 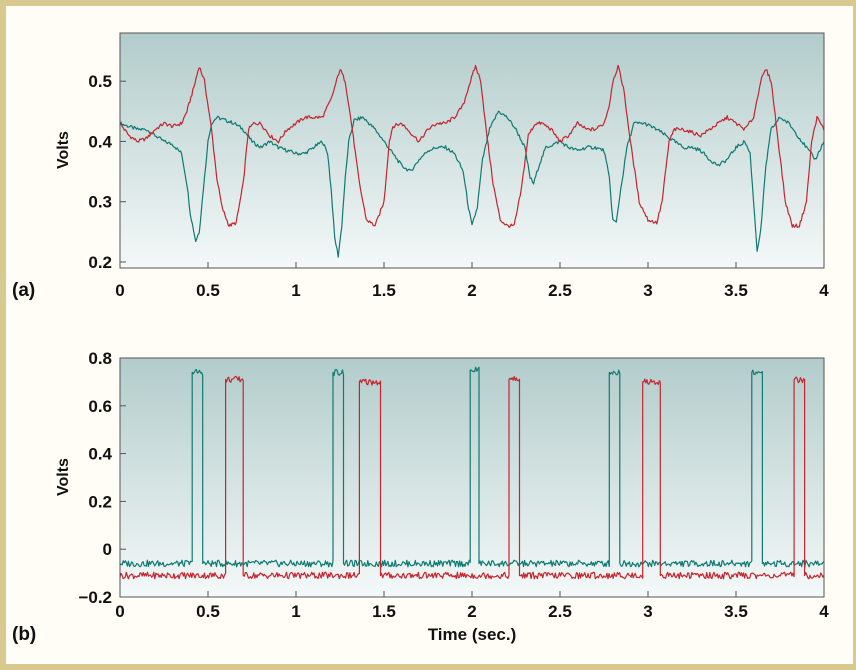 What do you see at coordinates (100, 406) in the screenshot?
I see `panel-b-y-tick-label: 0.6` at bounding box center [100, 406].